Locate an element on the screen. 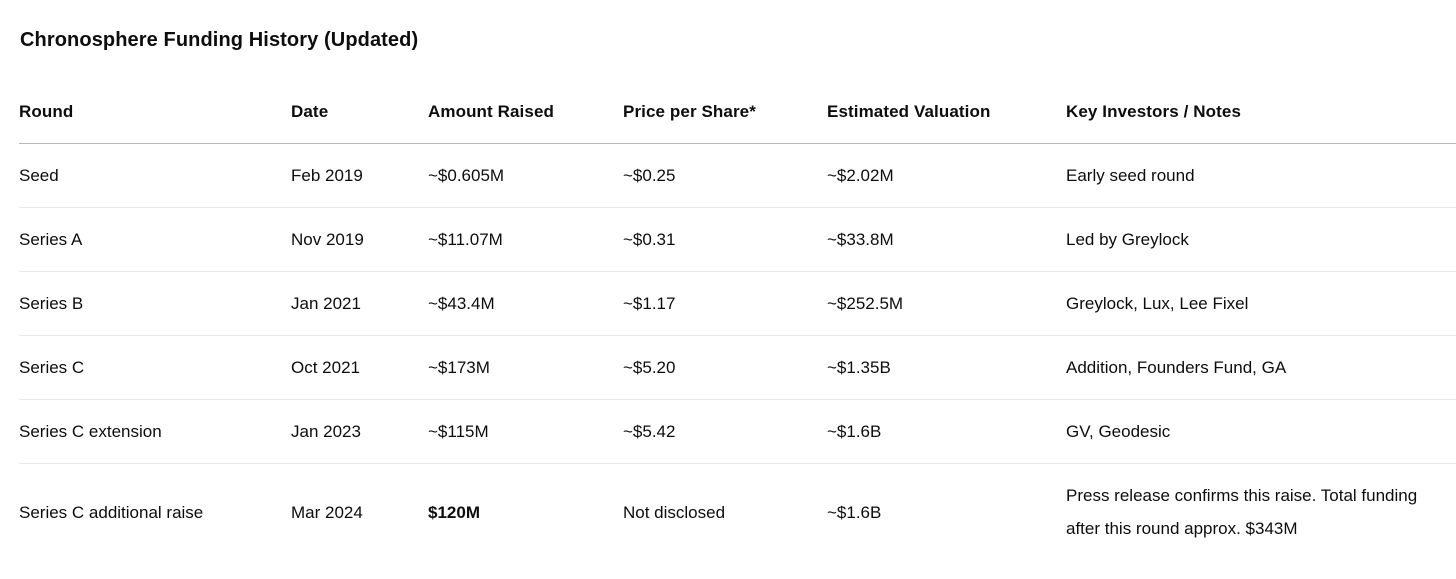 This screenshot has width=1456, height=579. cell-amount-raised: ~$173M is located at coordinates (459, 367).